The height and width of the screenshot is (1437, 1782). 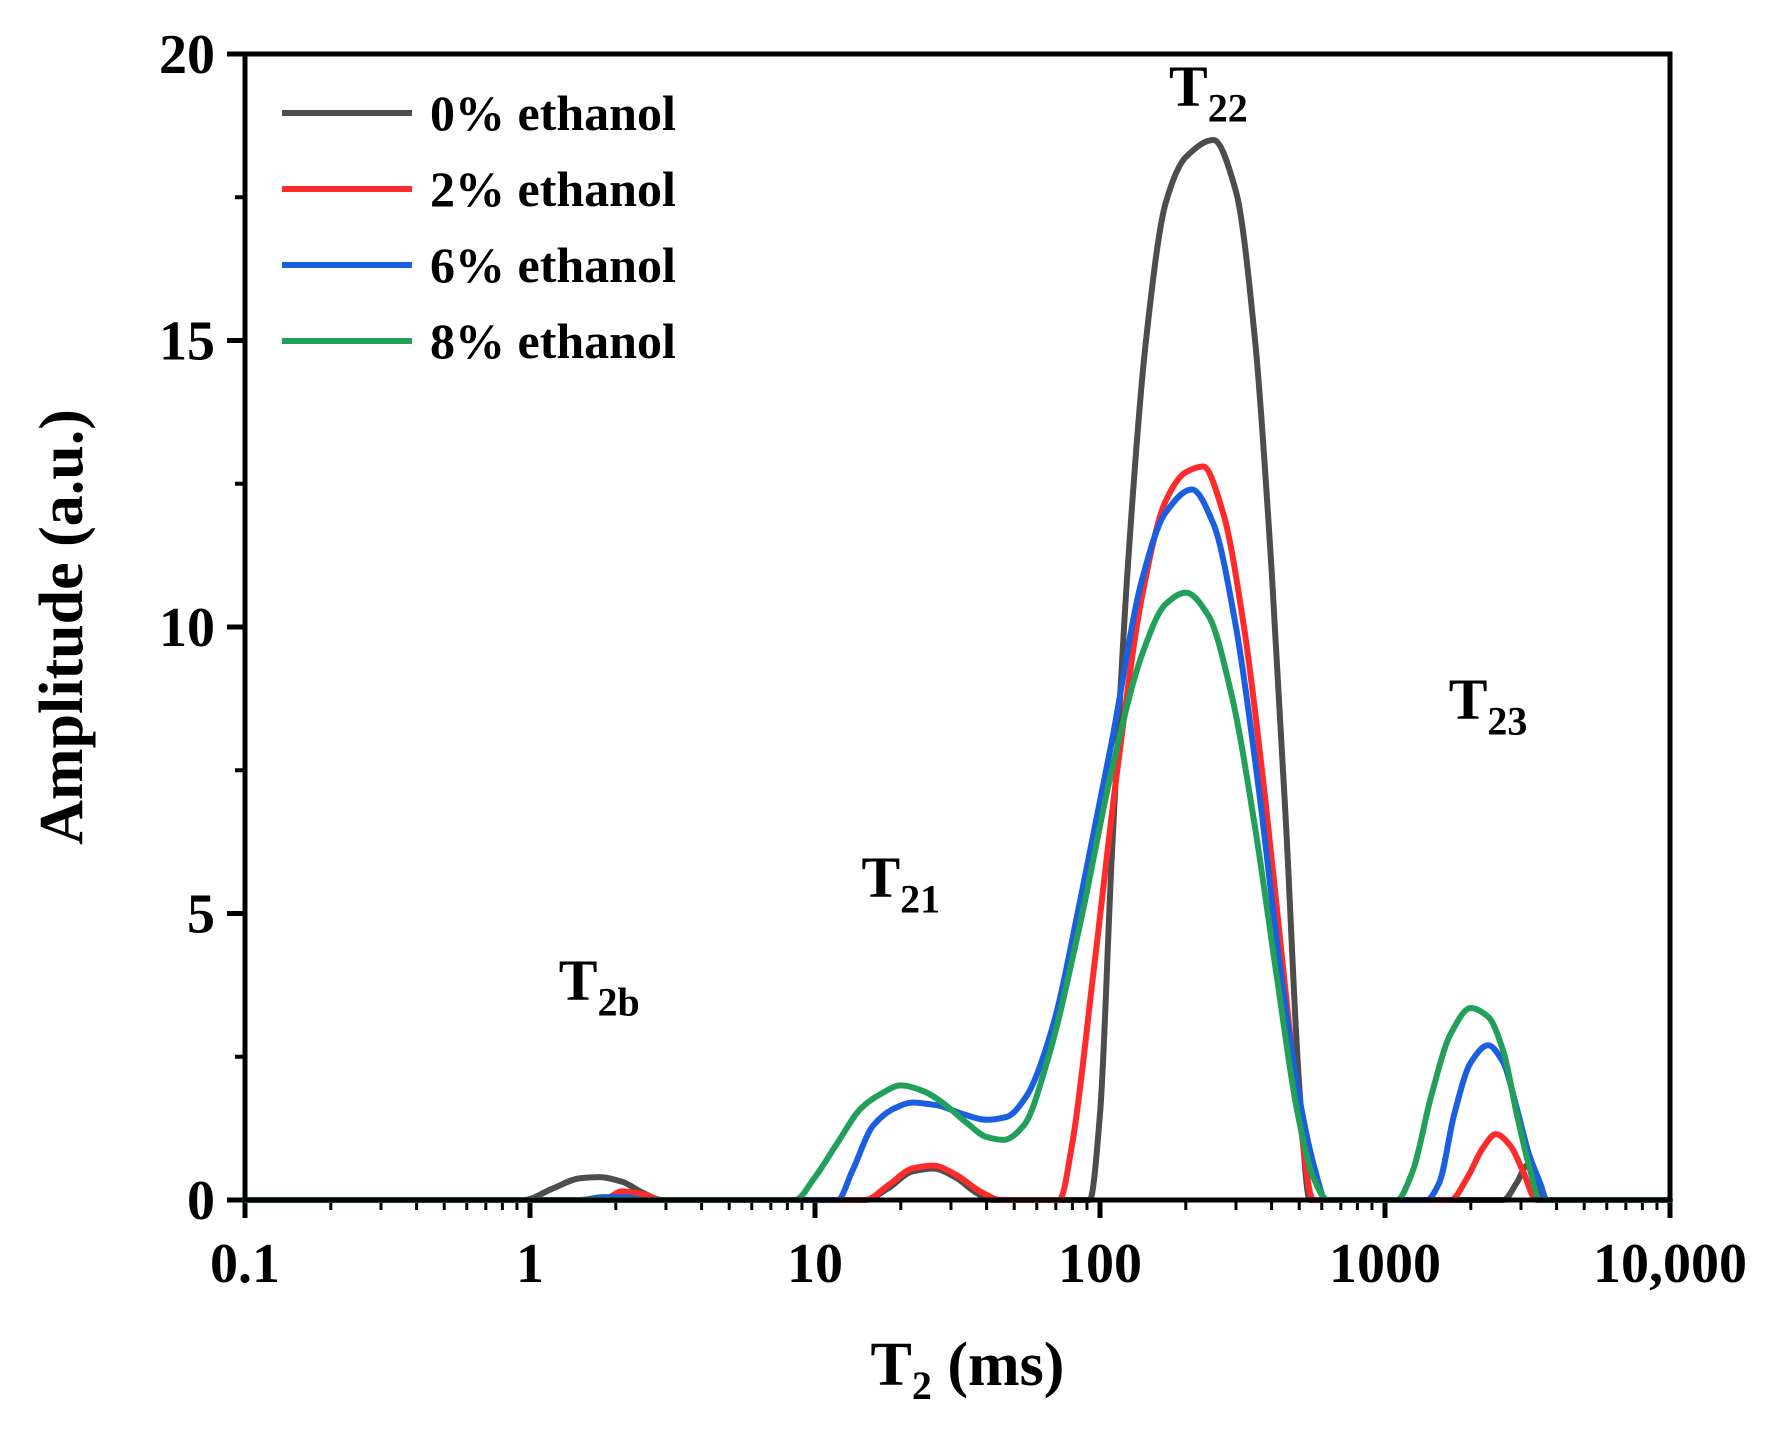 What do you see at coordinates (1100, 1264) in the screenshot?
I see `x-tick-label: 100` at bounding box center [1100, 1264].